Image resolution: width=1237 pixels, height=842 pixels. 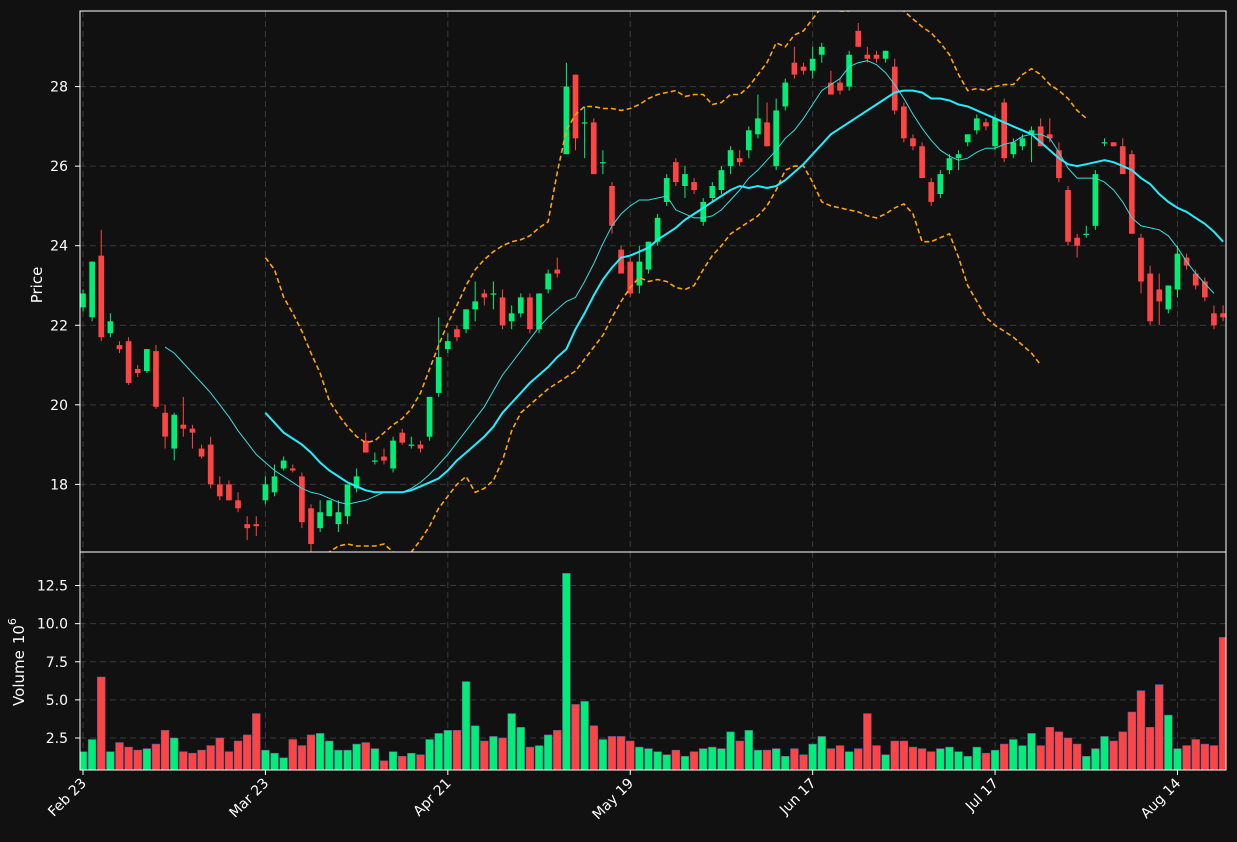 I want to click on volume-y-tick-label: 2.5, so click(x=57, y=739).